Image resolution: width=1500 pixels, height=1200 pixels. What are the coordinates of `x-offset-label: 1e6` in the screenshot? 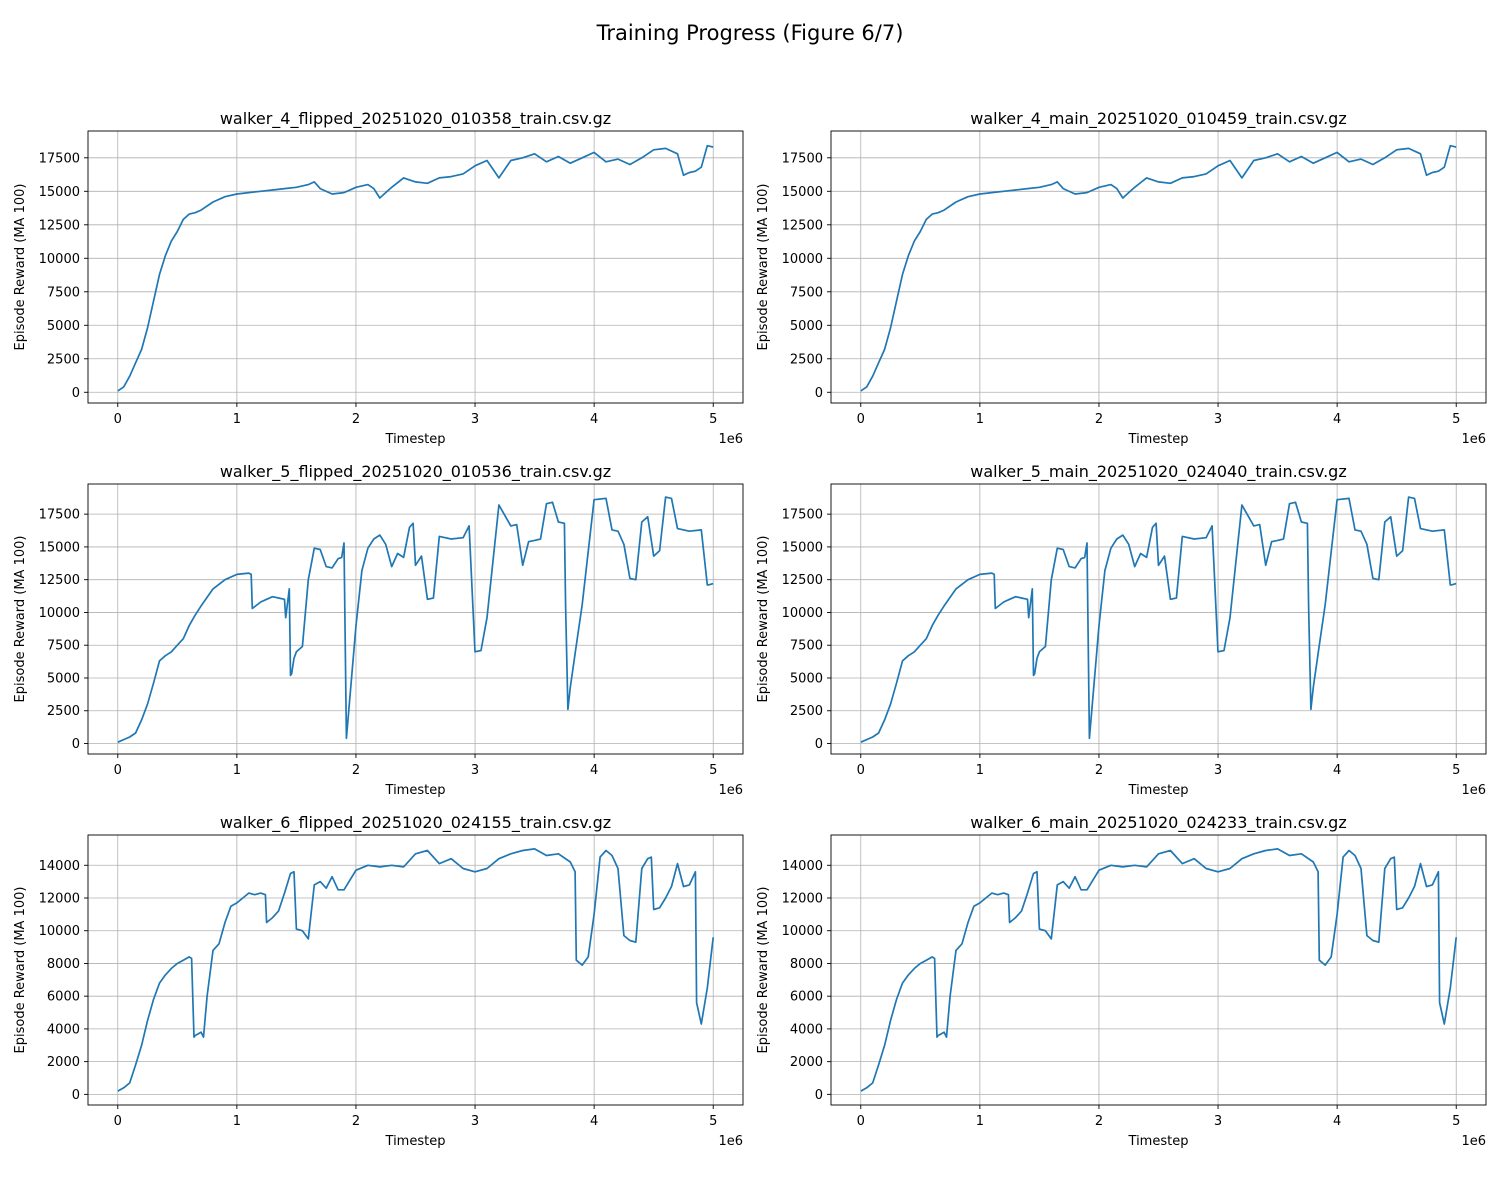 It's located at (730, 790).